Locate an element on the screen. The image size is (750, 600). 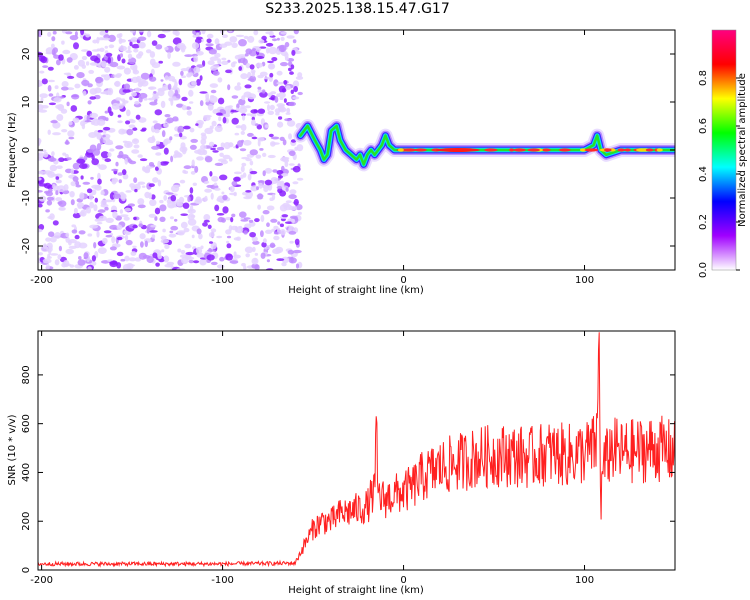
signal-hotspot is located at coordinates (409, 150).